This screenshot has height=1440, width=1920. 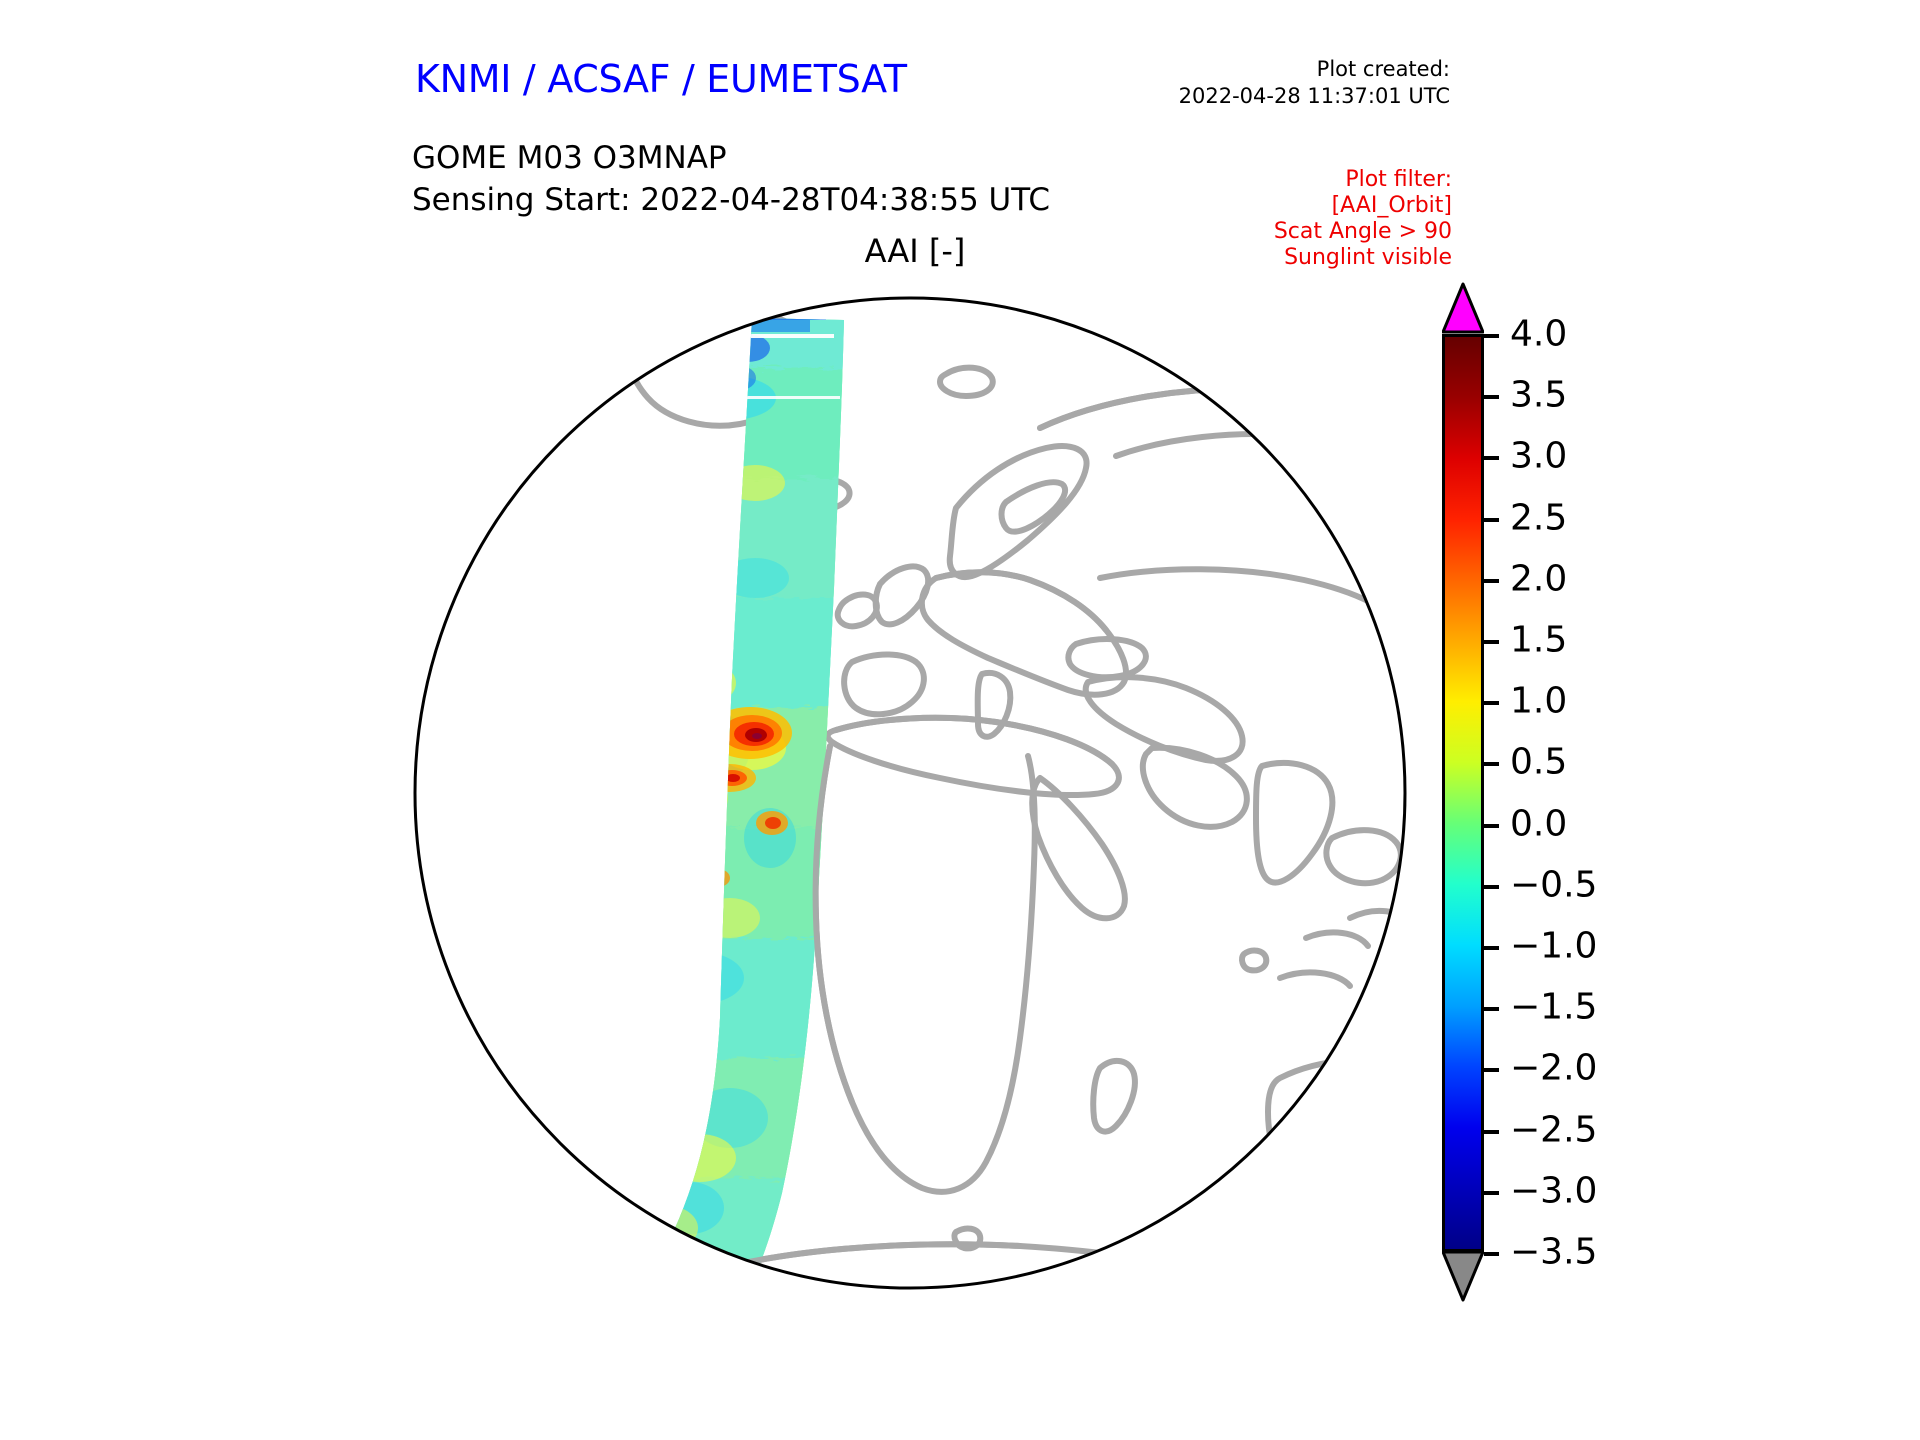 I want to click on colorbar-tick-label-8: 0.0, so click(x=1539, y=824).